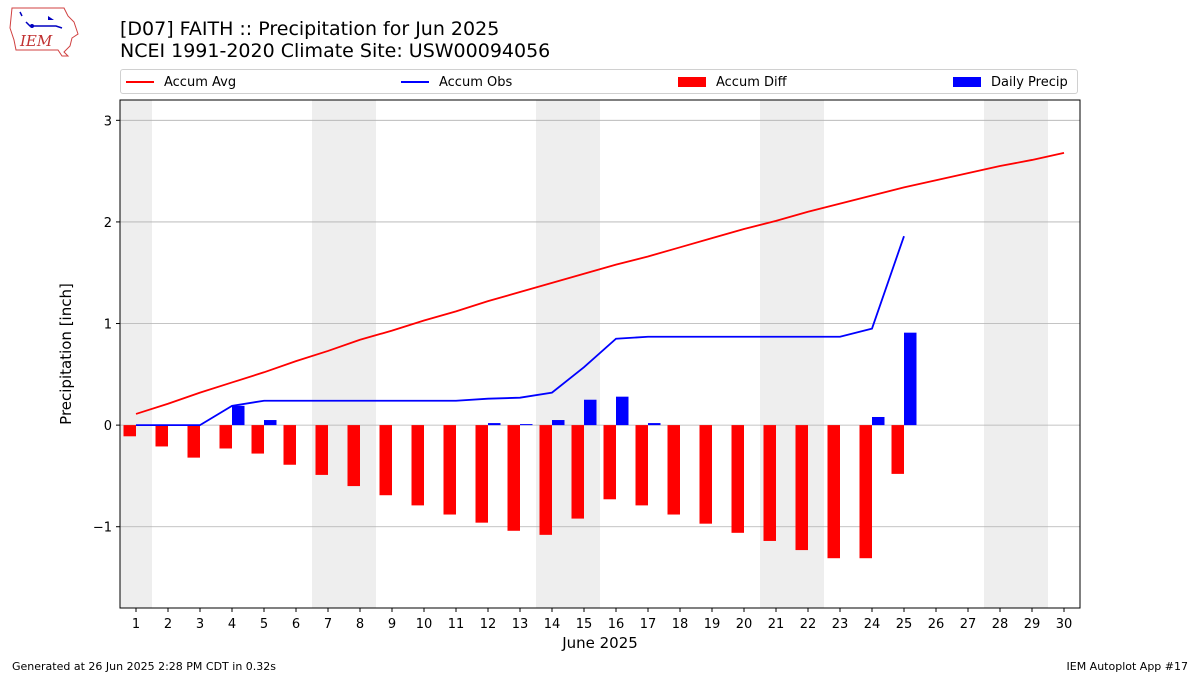  What do you see at coordinates (108, 325) in the screenshot?
I see `y-tick-label: 1` at bounding box center [108, 325].